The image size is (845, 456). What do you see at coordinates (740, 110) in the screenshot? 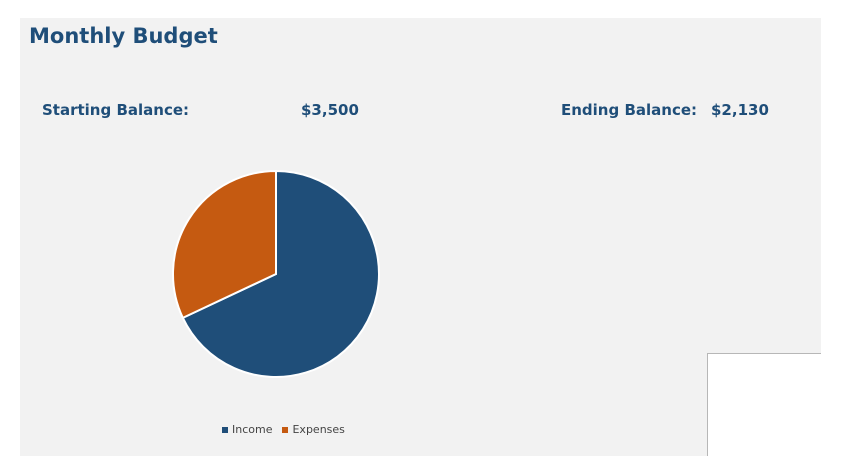
I see `ending-balance-value: $2,130` at bounding box center [740, 110].